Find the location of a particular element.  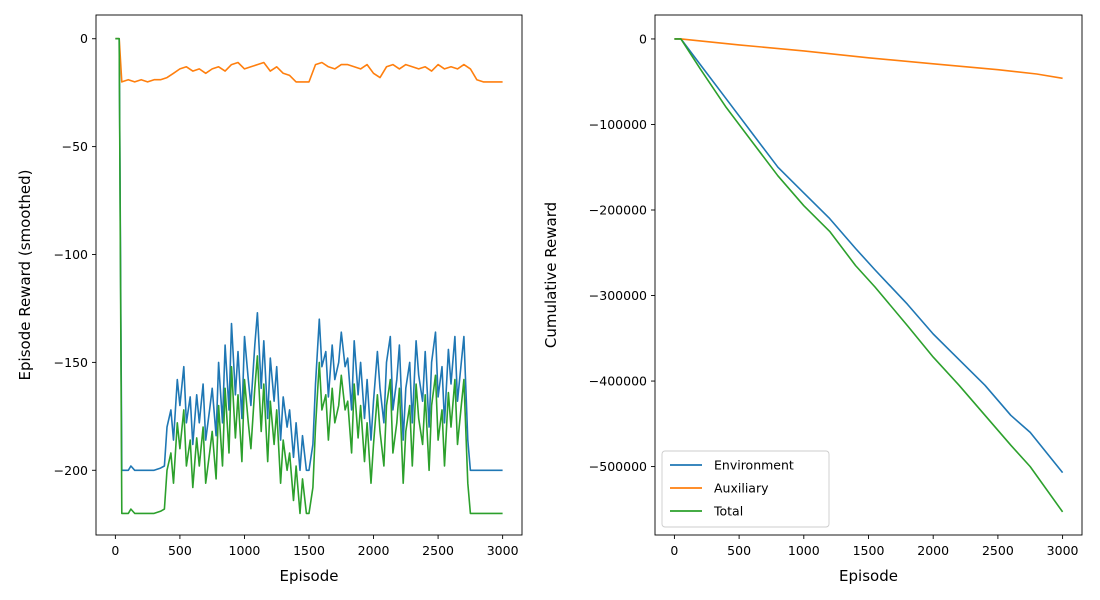

legend-label-environment: Environment is located at coordinates (754, 465).